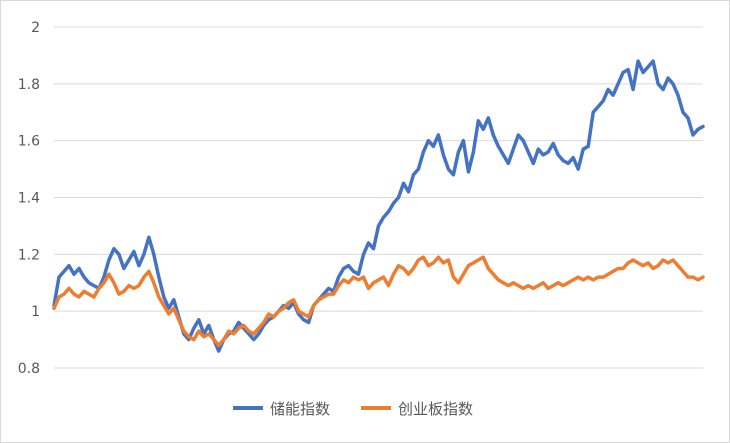 The width and height of the screenshot is (730, 443). I want to click on legend-label-series-1: 储能指数, so click(300, 409).